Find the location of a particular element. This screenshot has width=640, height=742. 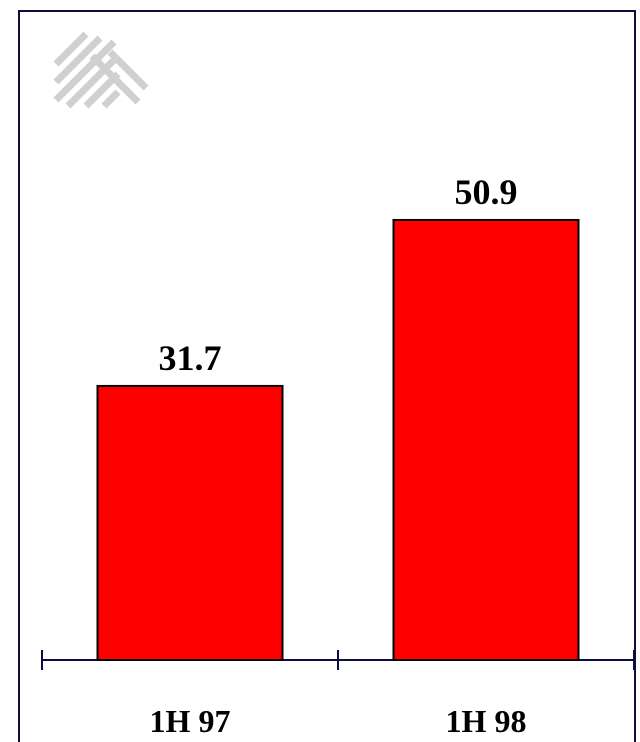

data-label-0: 31.7 is located at coordinates (190, 358).